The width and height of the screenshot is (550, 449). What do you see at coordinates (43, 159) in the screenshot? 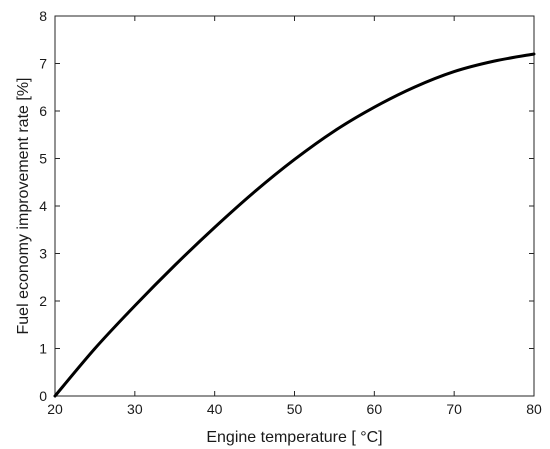
I see `y-tick-label: 5` at bounding box center [43, 159].